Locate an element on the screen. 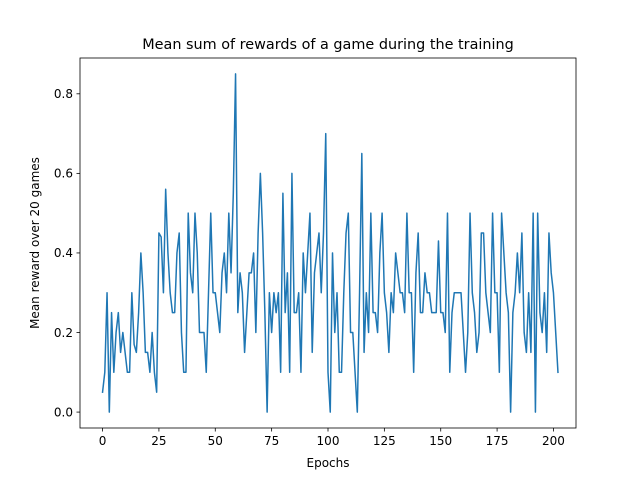  x-tick-label: 25 is located at coordinates (158, 441).